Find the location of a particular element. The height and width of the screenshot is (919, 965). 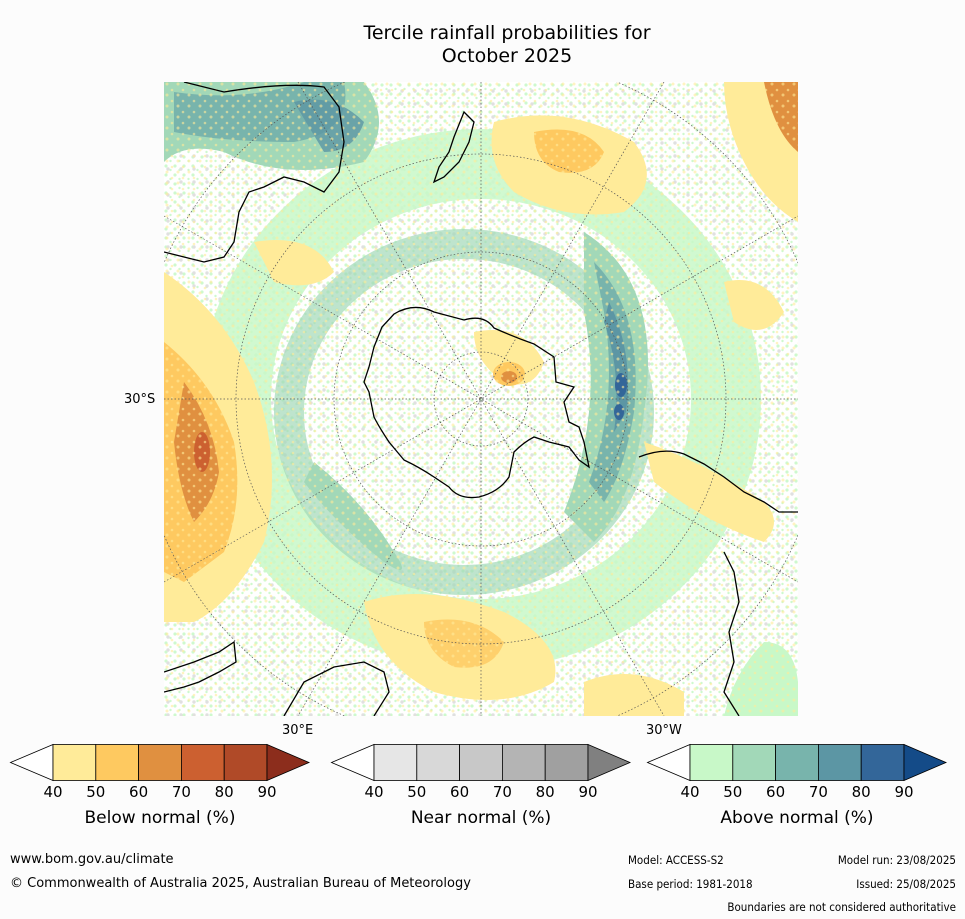

colorbar-below is located at coordinates (160, 762).